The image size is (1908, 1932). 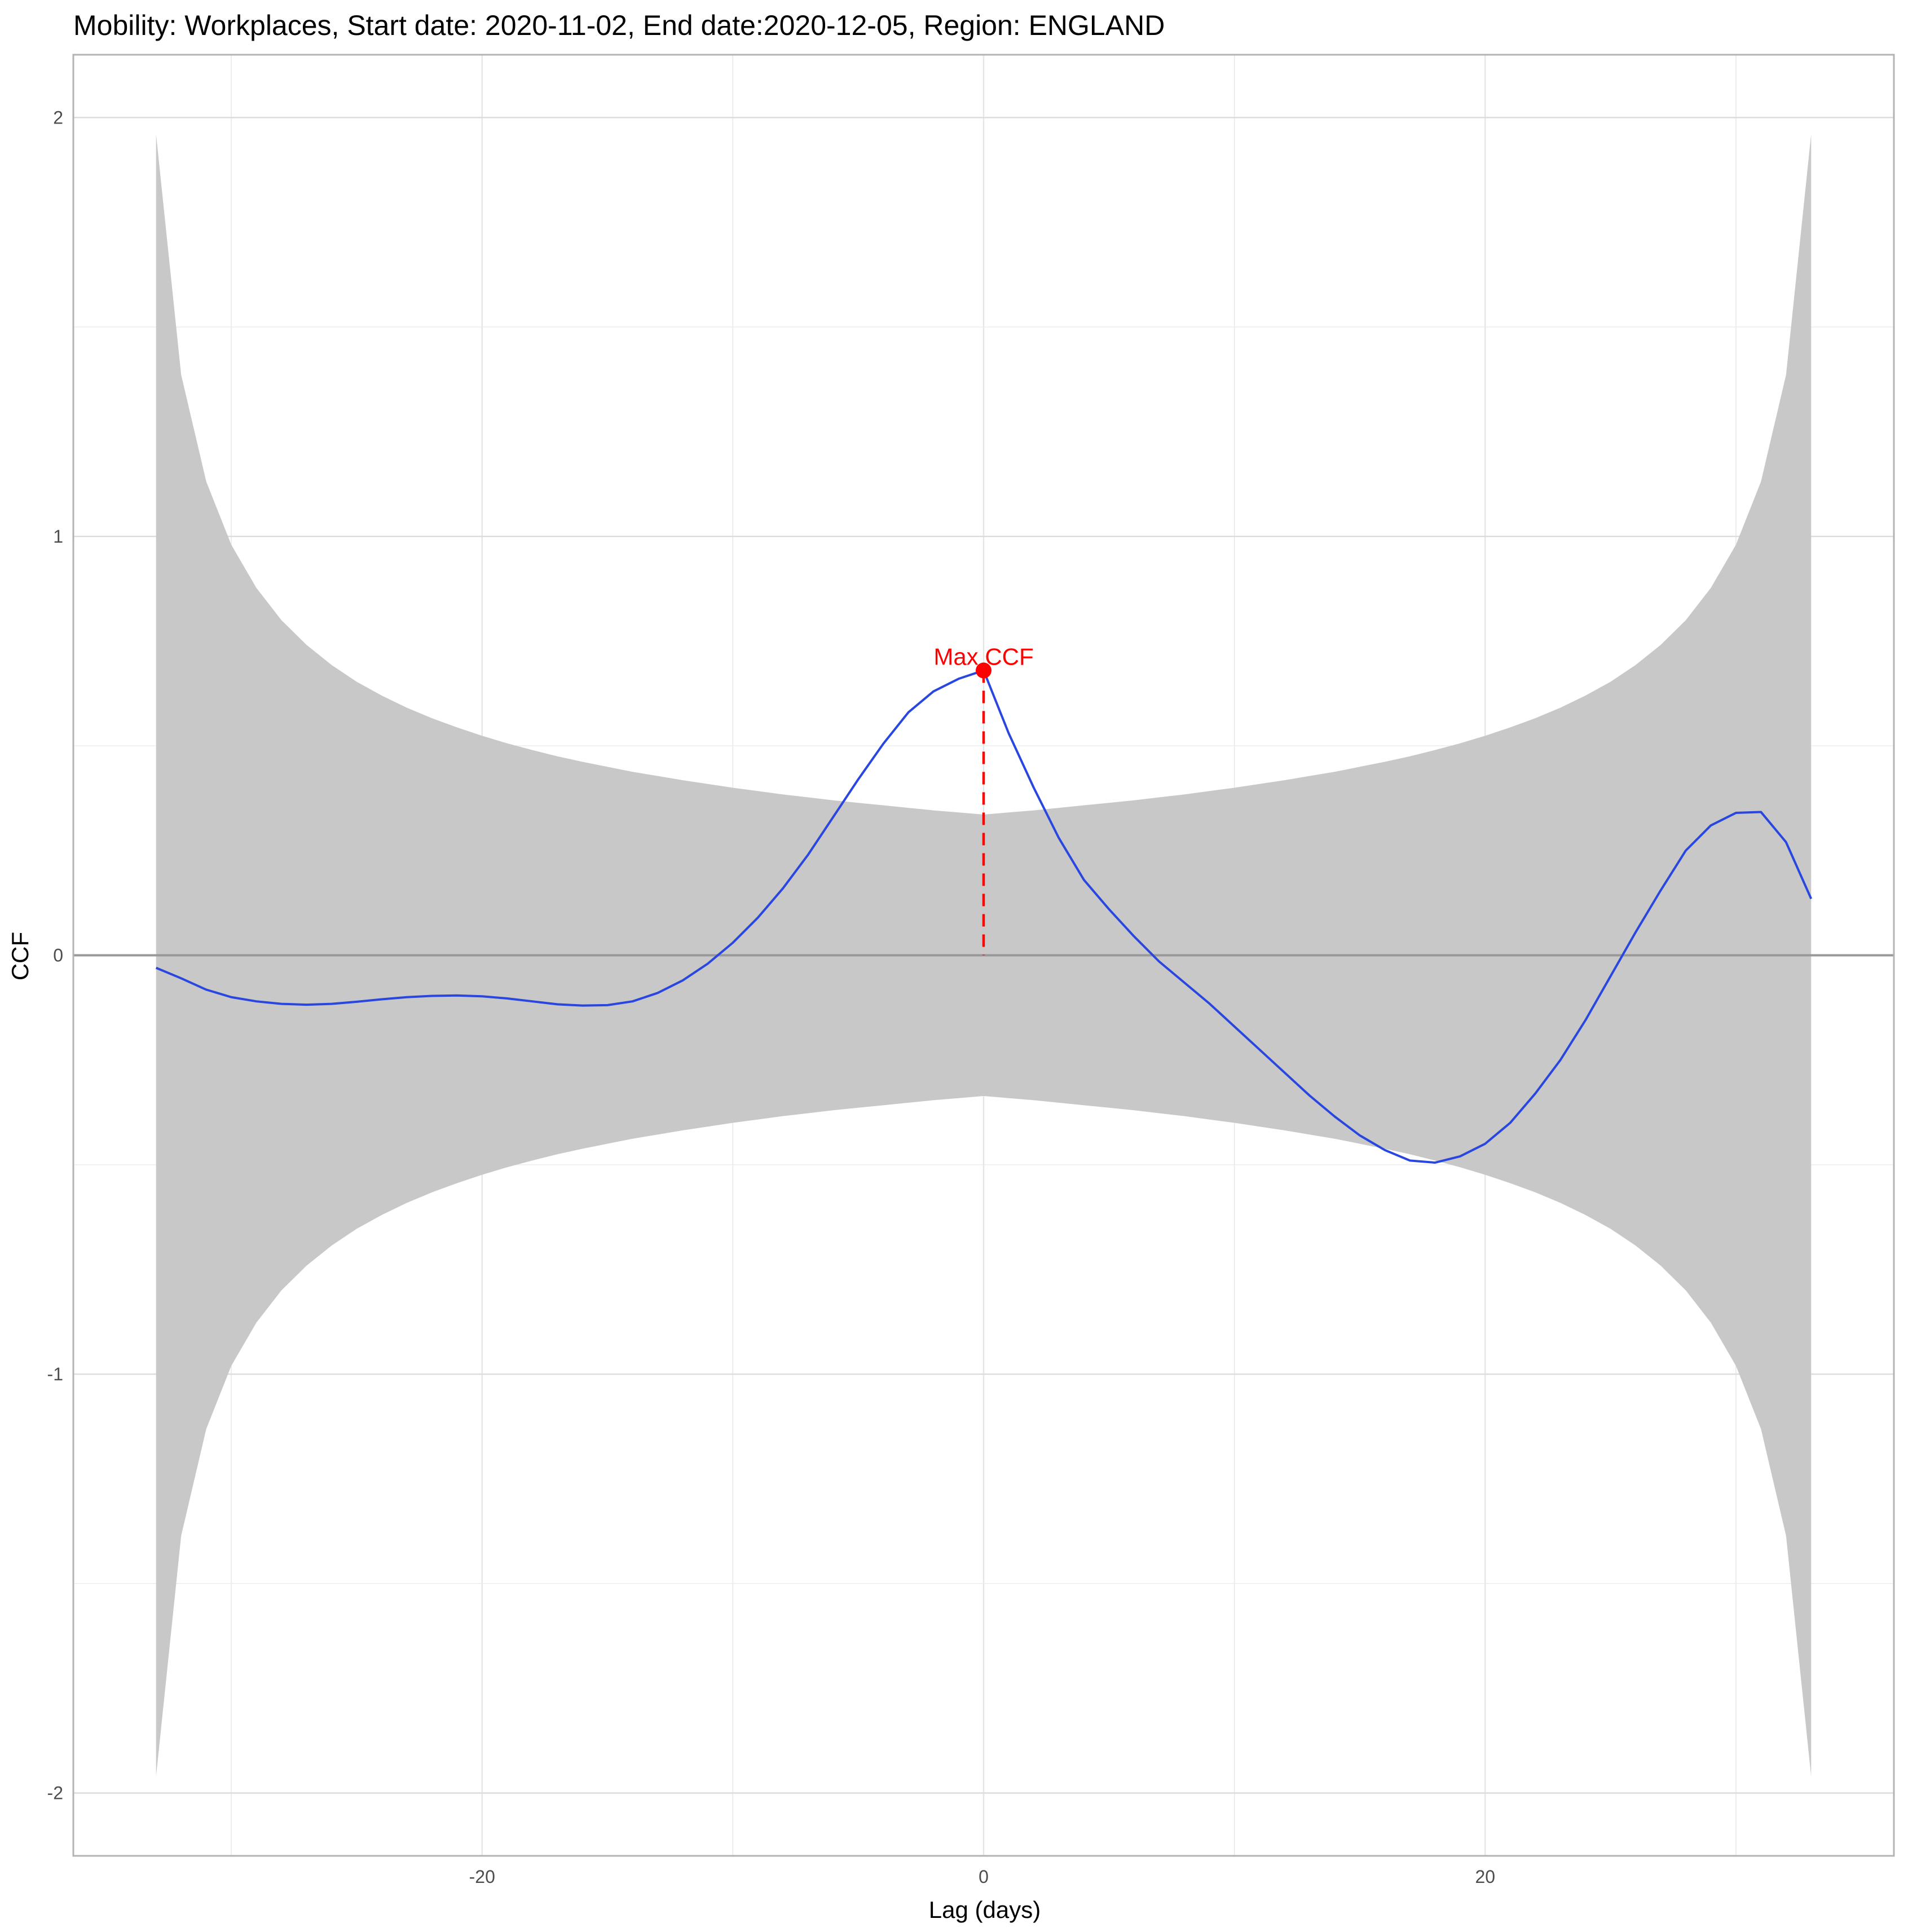 I want to click on max-ccf-point, so click(x=984, y=670).